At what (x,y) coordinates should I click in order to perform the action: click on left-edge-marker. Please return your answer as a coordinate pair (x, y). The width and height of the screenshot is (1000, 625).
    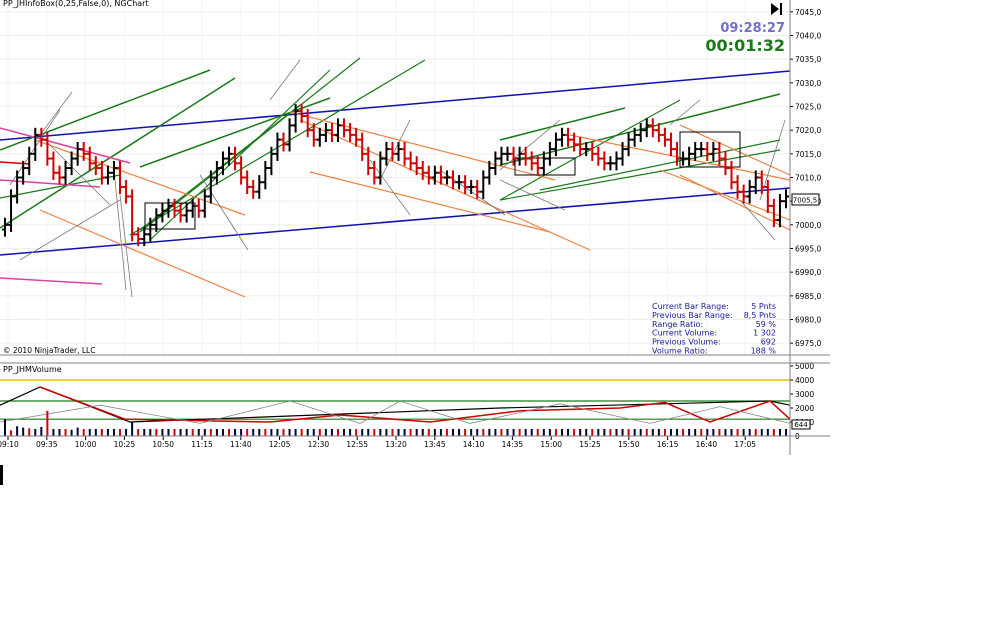
    Looking at the image, I should click on (1, 475).